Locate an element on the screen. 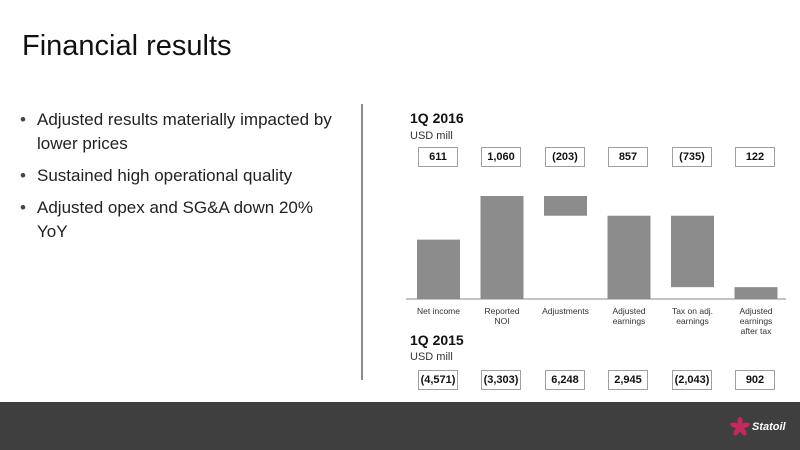  logo-text: Statoil is located at coordinates (769, 427).